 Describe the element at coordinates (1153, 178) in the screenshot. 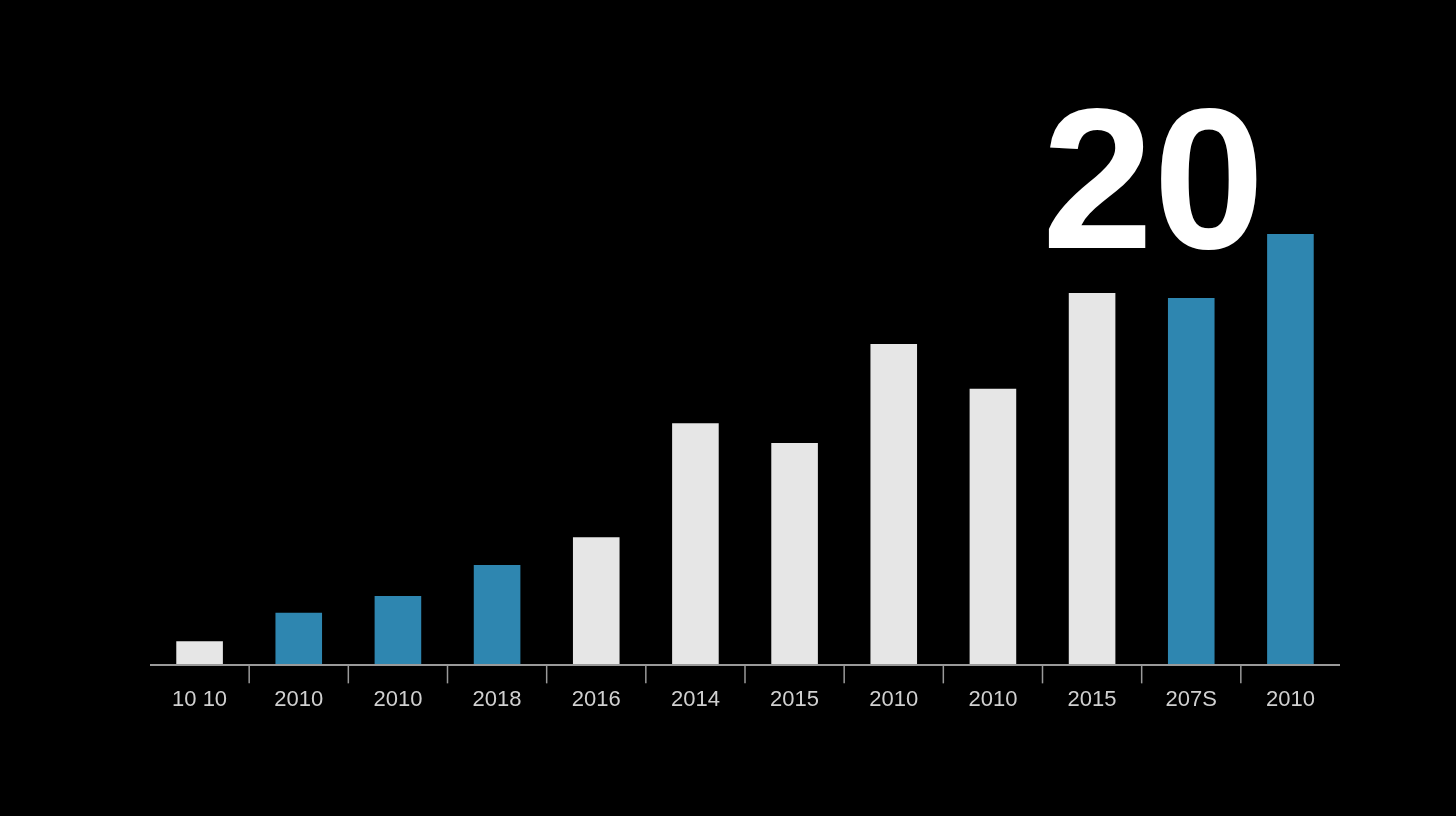

I see `chart-title: 20` at that location.